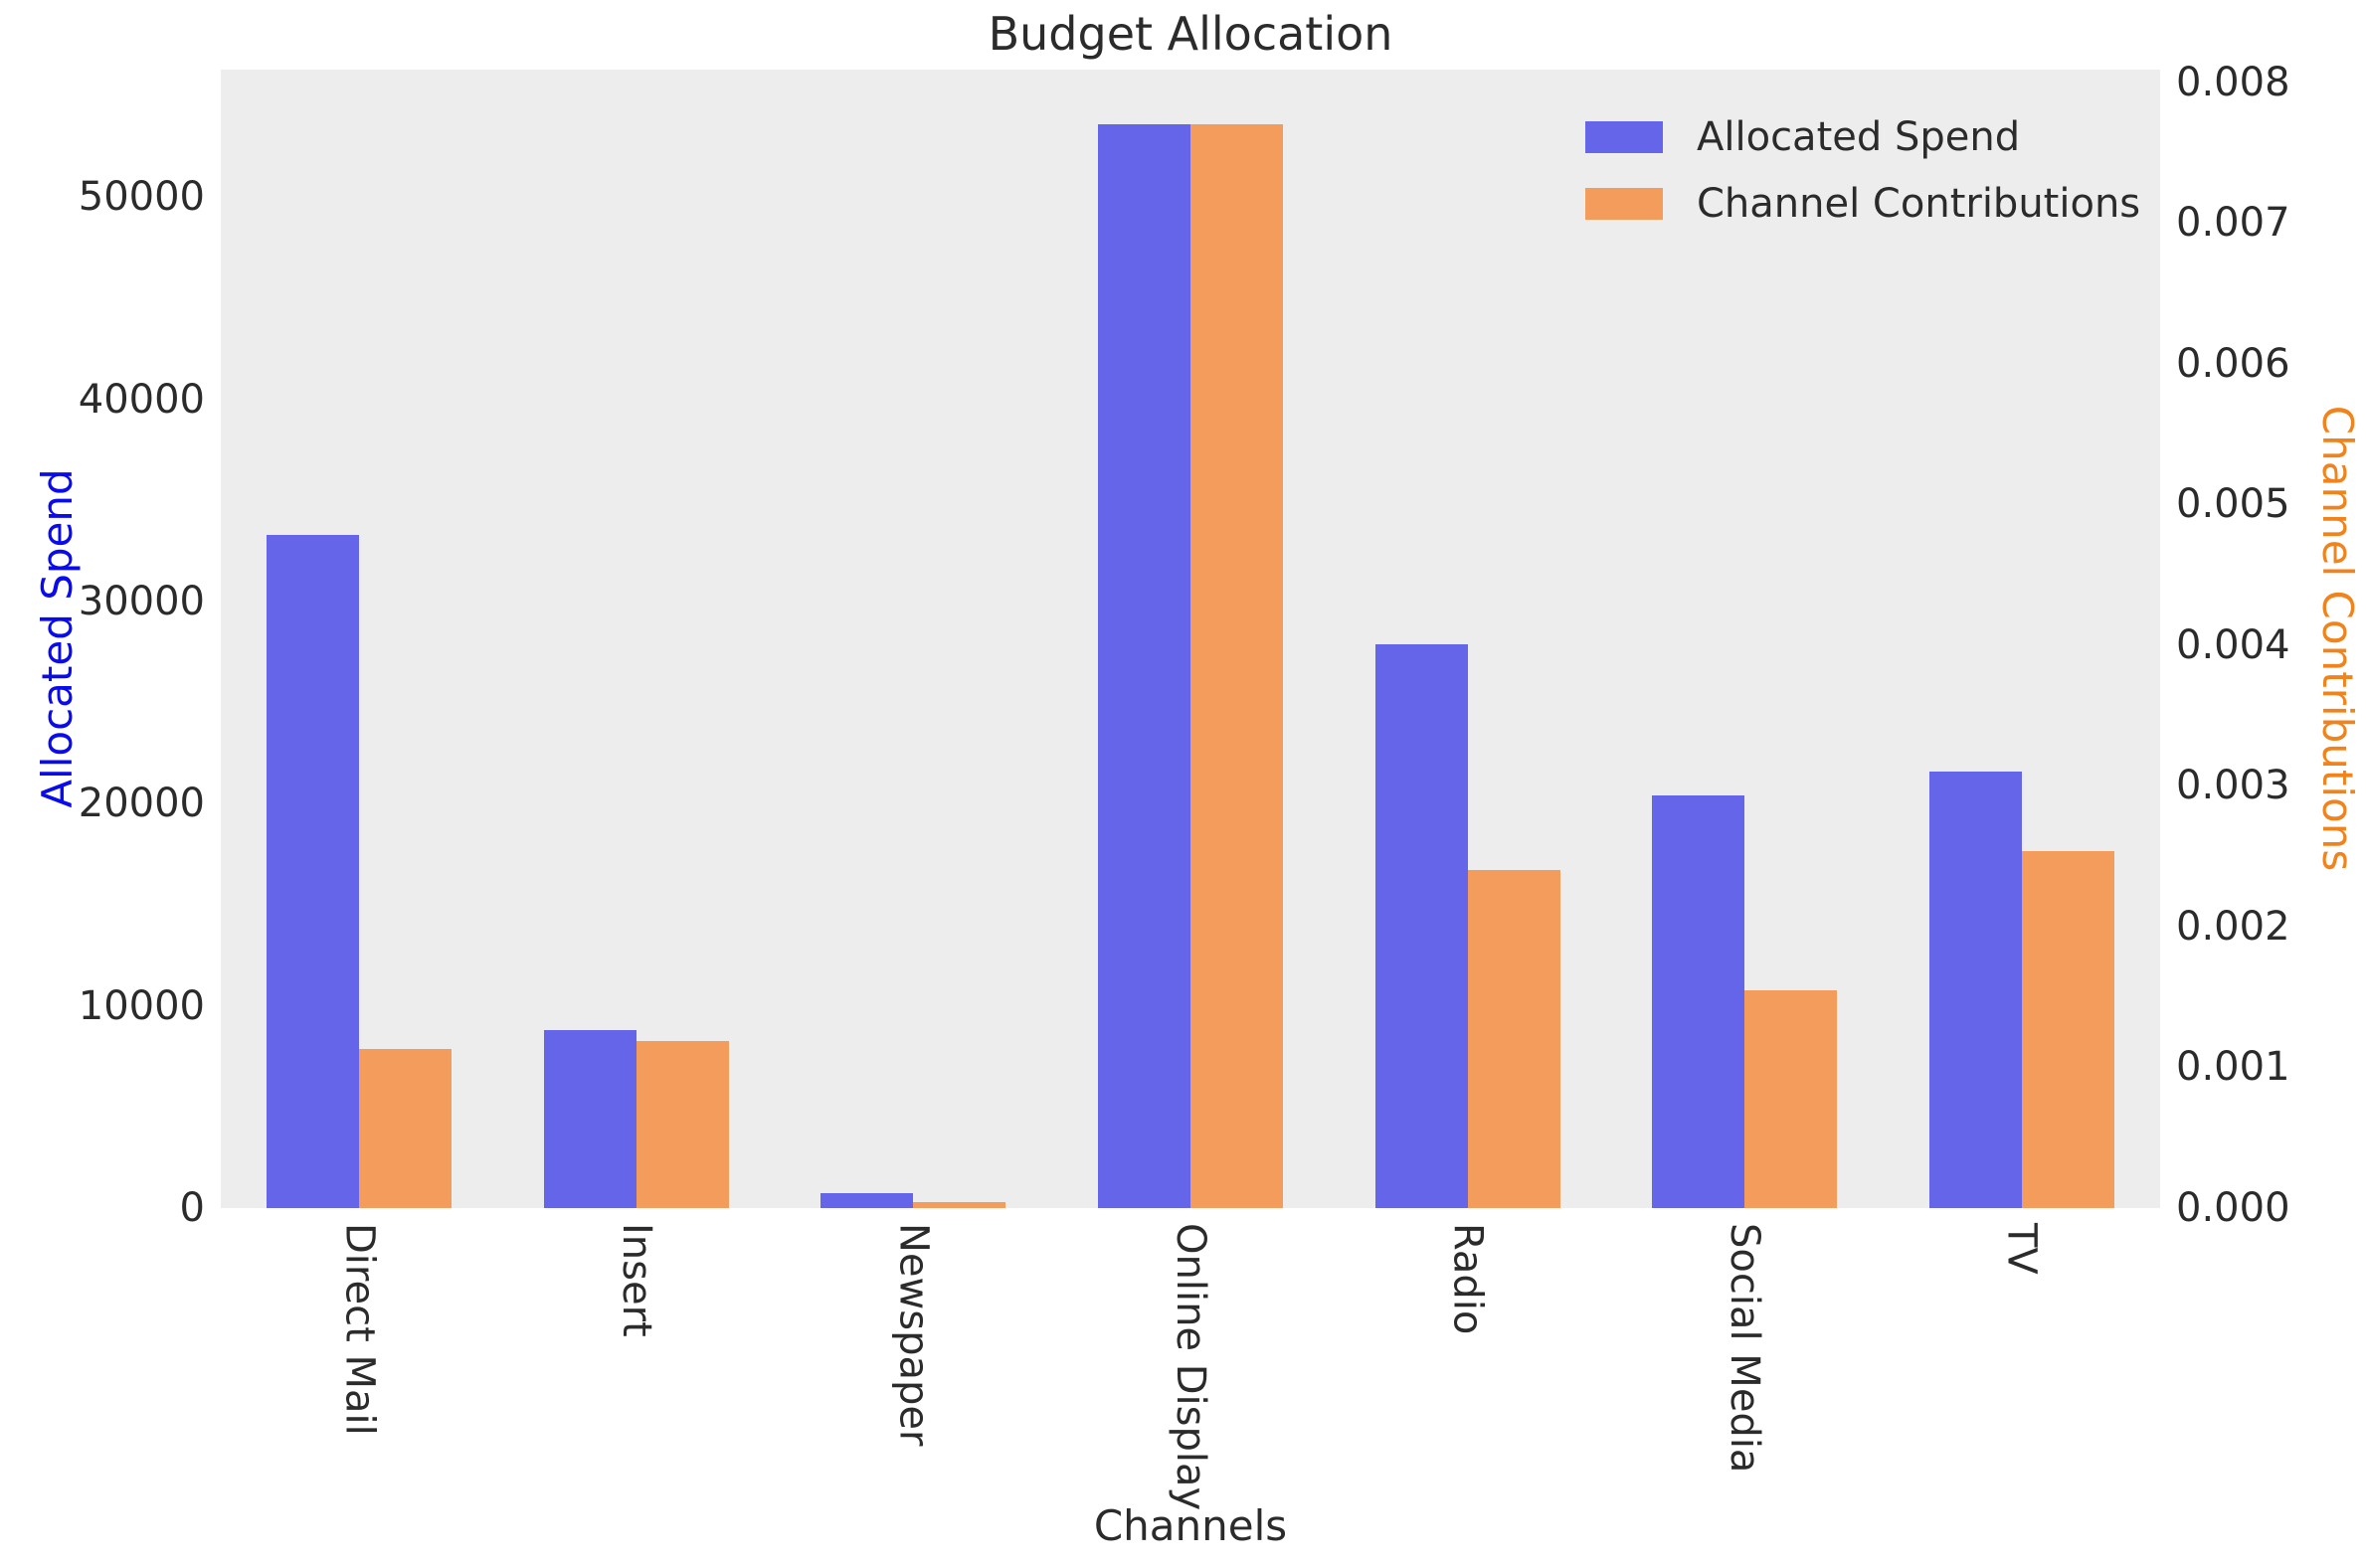 The image size is (2366, 1568). I want to click on bar-allocated-spend-online-display, so click(1144, 665).